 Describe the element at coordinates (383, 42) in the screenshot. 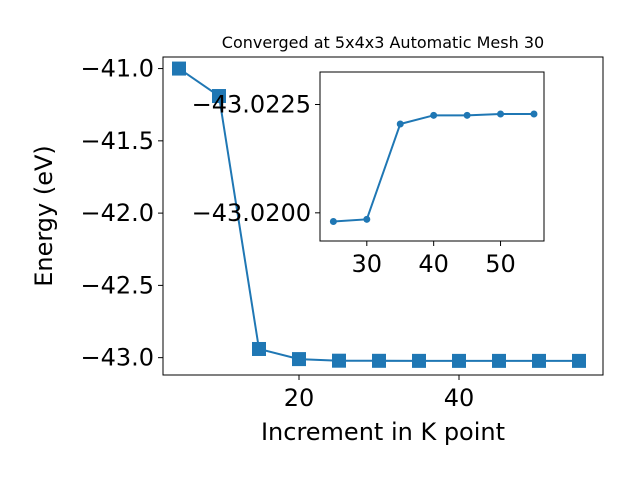

I see `chart-title: Converged at 5x4x3 Automatic Mesh 30` at that location.